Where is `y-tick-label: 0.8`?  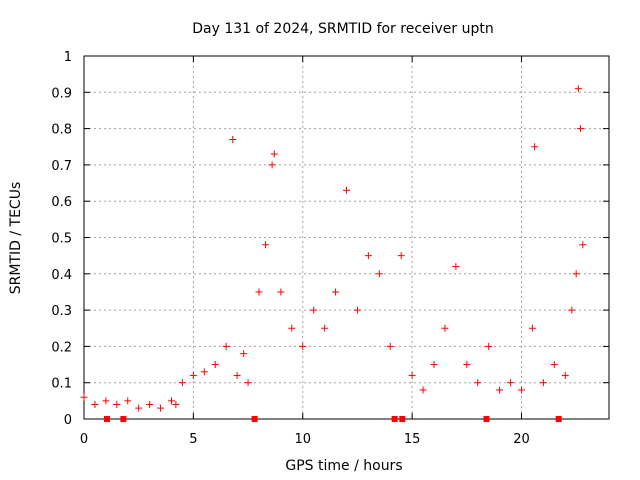
y-tick-label: 0.8 is located at coordinates (61, 130).